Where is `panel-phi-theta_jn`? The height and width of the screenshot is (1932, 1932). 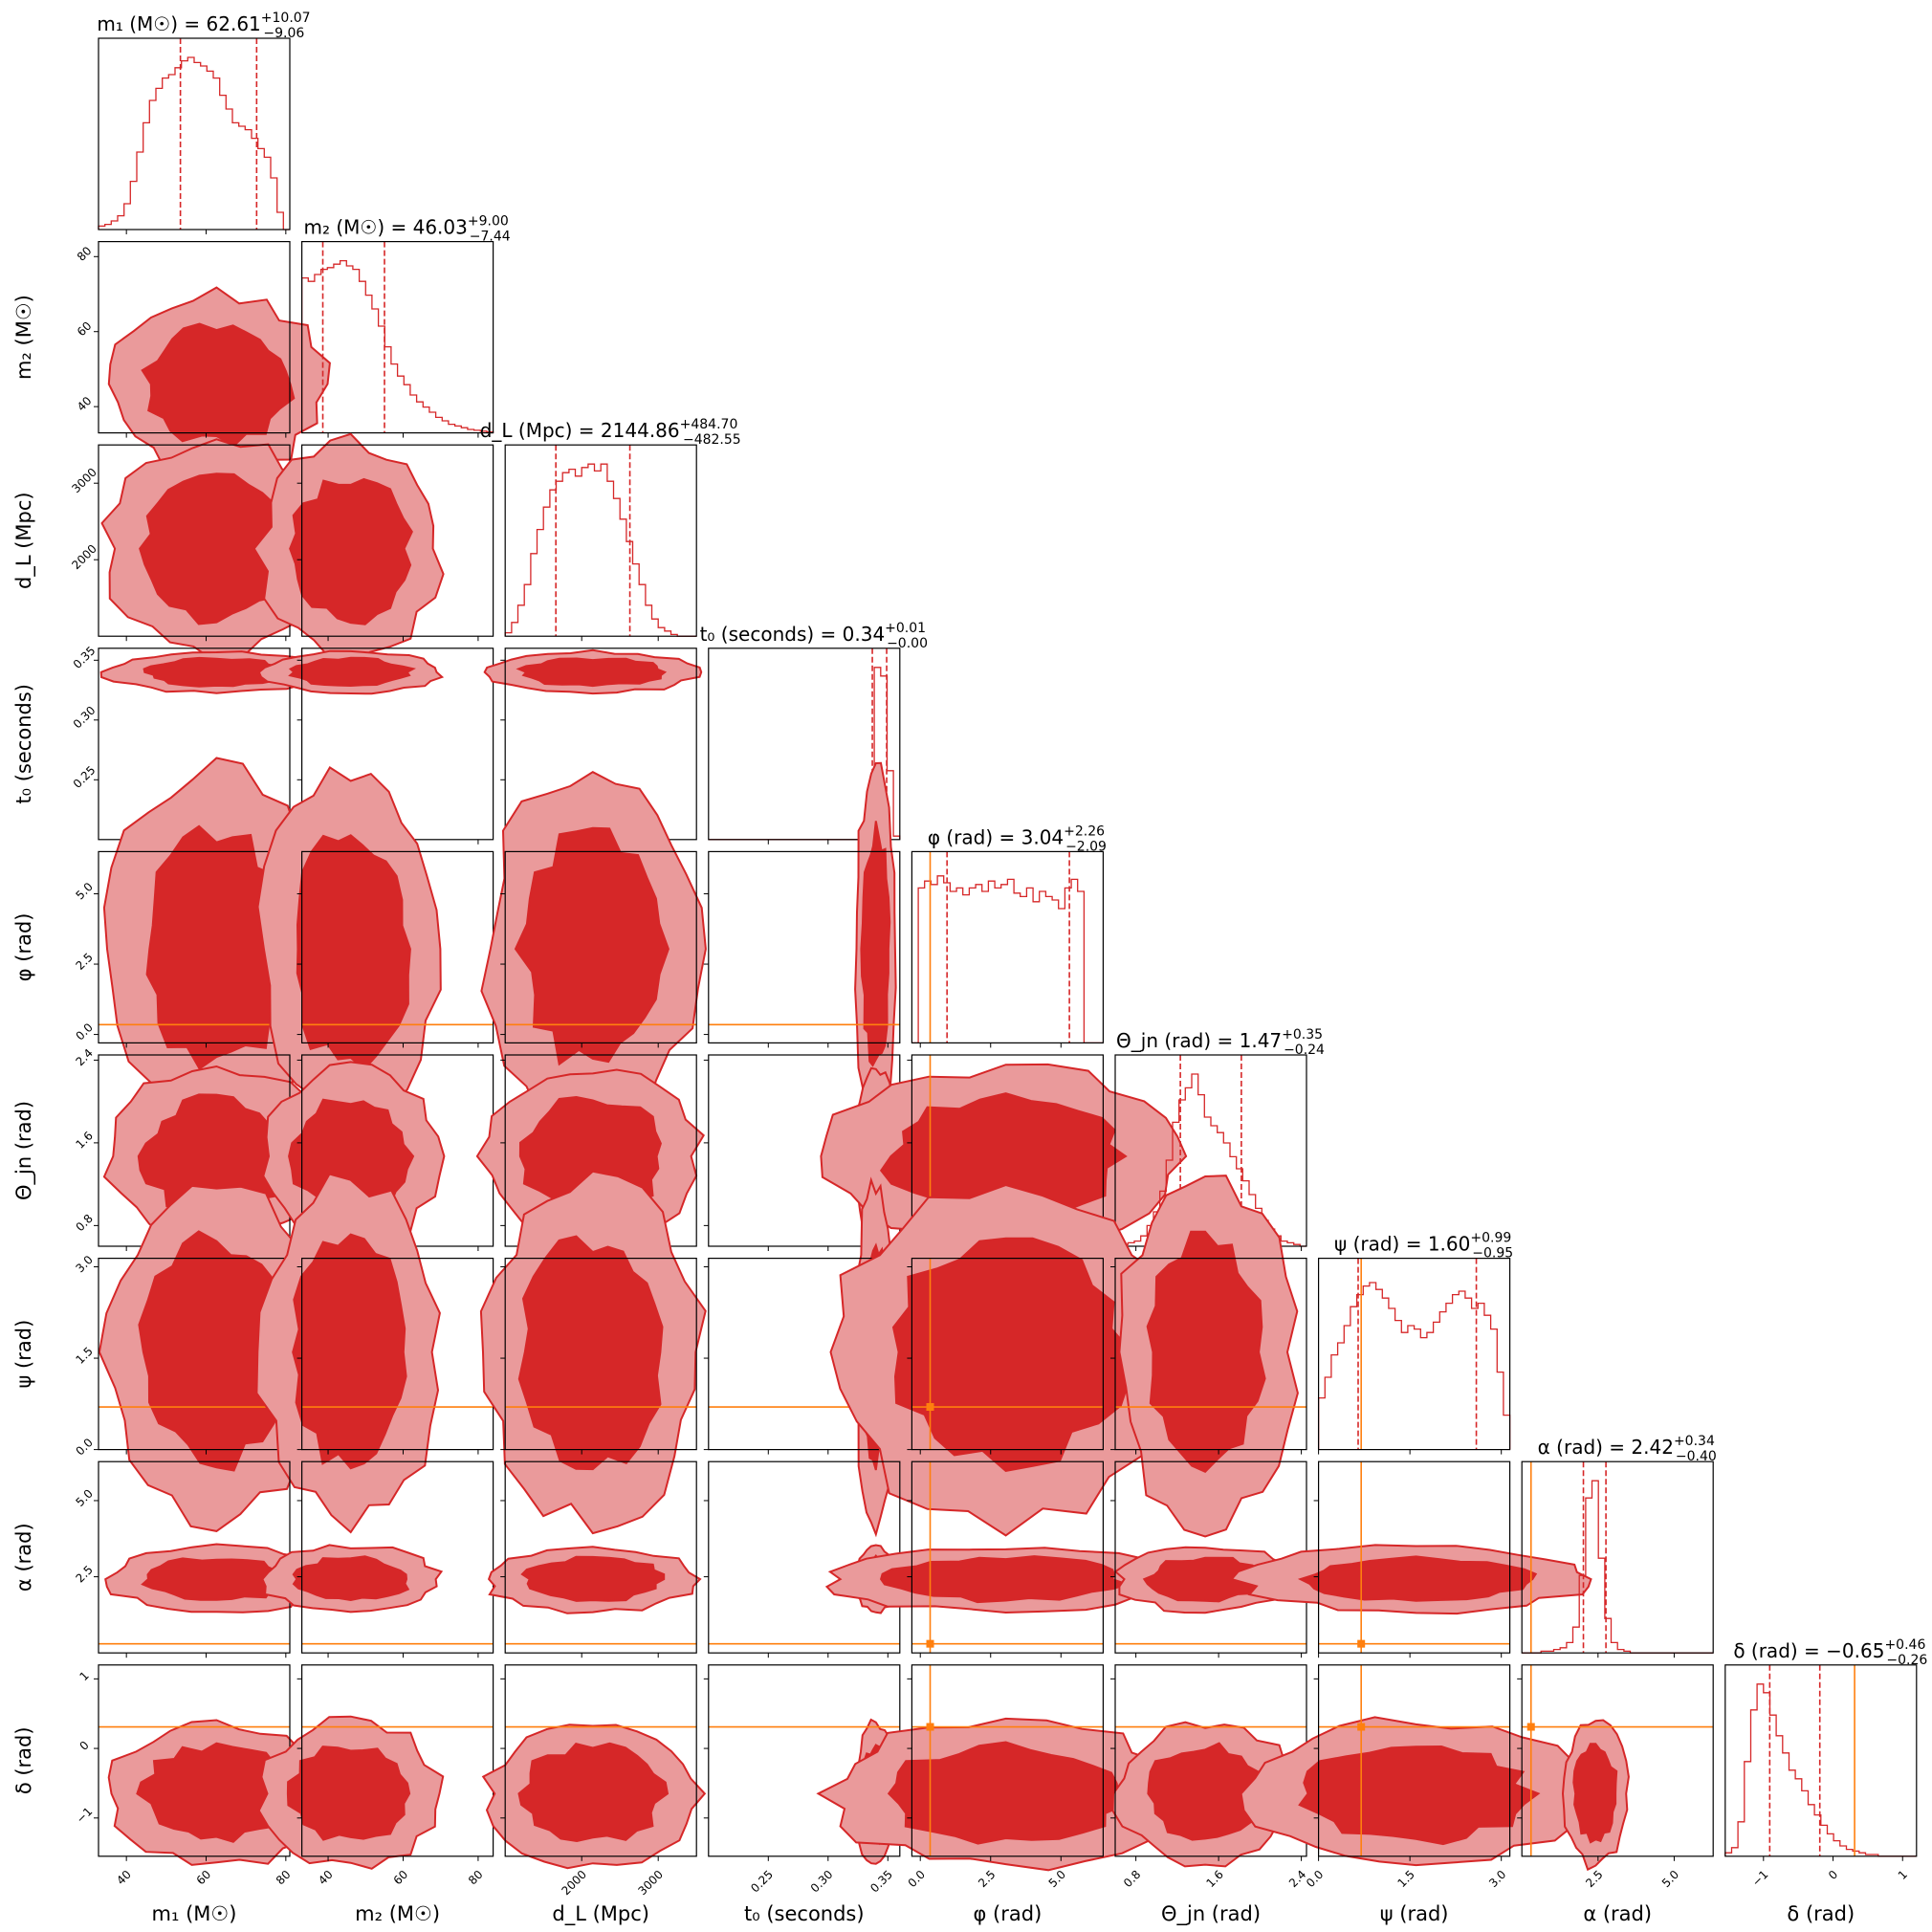
panel-phi-theta_jn is located at coordinates (1004, 1152).